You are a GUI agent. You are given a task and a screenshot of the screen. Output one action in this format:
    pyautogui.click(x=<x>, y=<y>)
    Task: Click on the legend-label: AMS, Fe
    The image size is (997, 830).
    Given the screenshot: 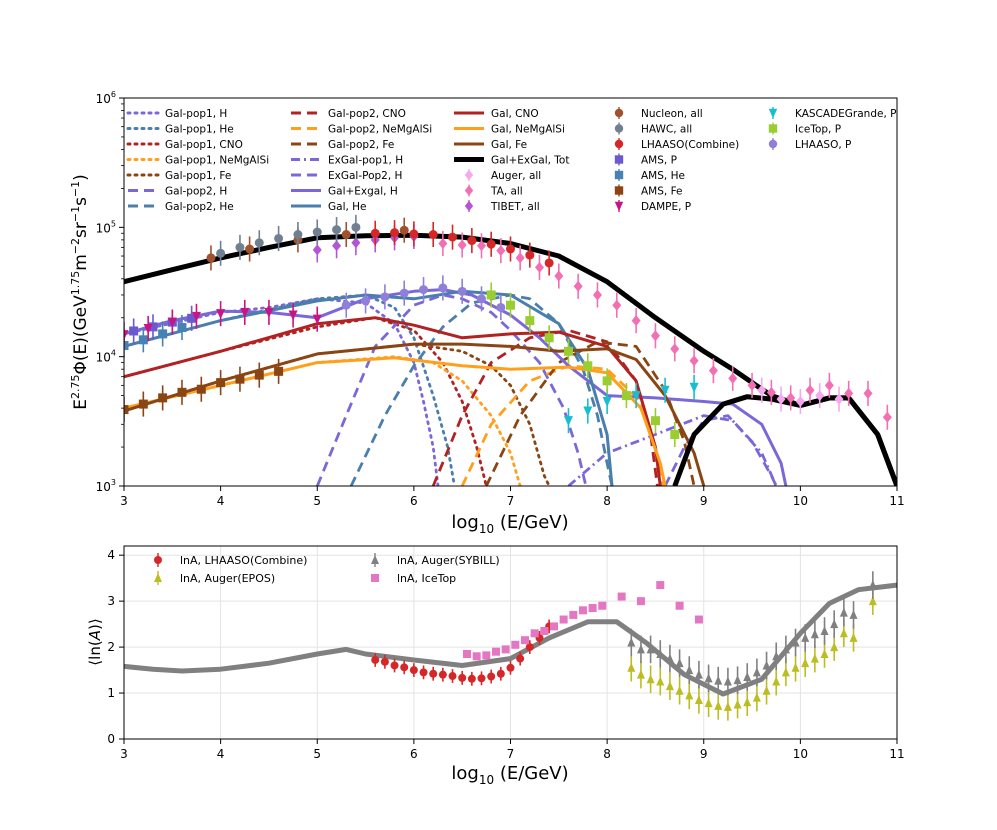 What is the action you would take?
    pyautogui.click(x=662, y=192)
    